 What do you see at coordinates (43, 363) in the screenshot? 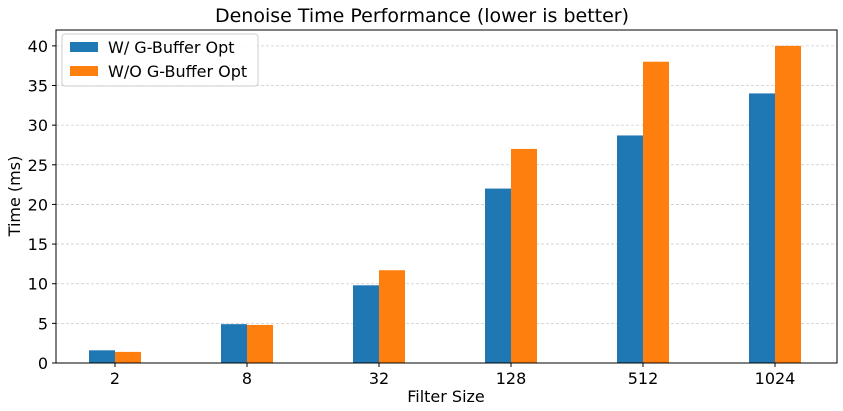
I see `y-tick-label-0: 0` at bounding box center [43, 363].